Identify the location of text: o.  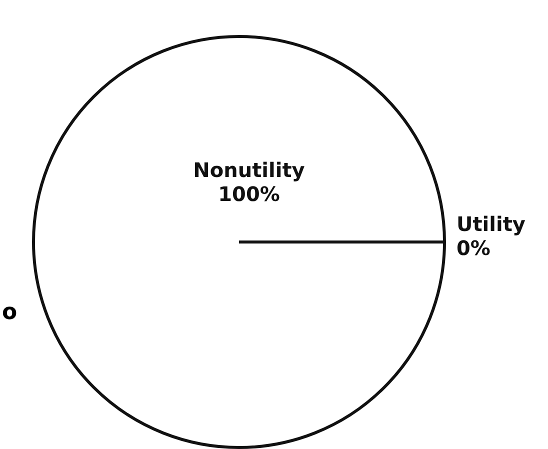
(10, 312).